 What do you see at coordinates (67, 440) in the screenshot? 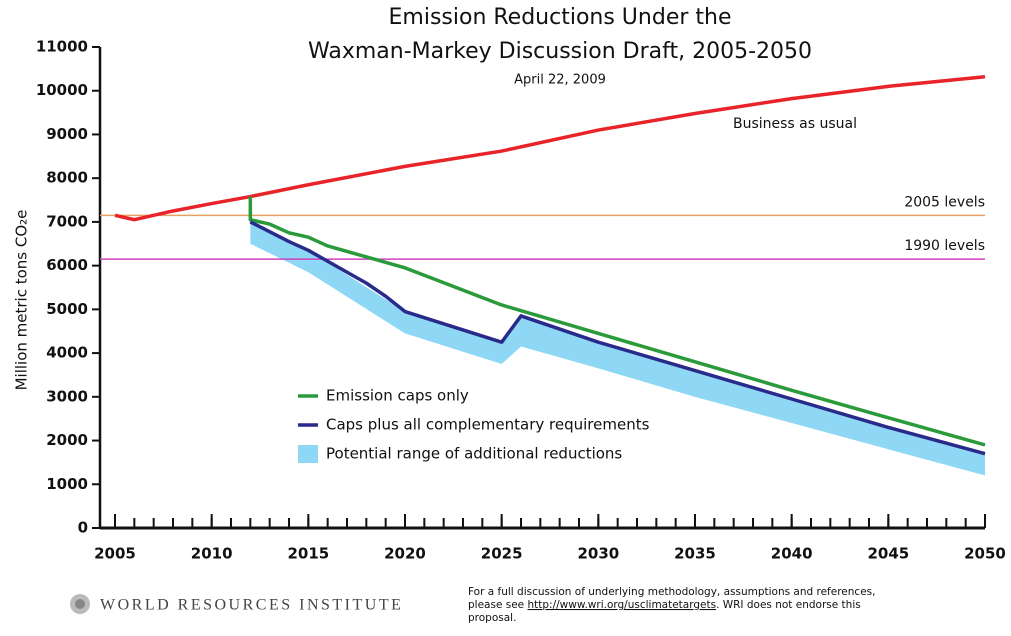
I see `y-tick-label: 2000` at bounding box center [67, 440].